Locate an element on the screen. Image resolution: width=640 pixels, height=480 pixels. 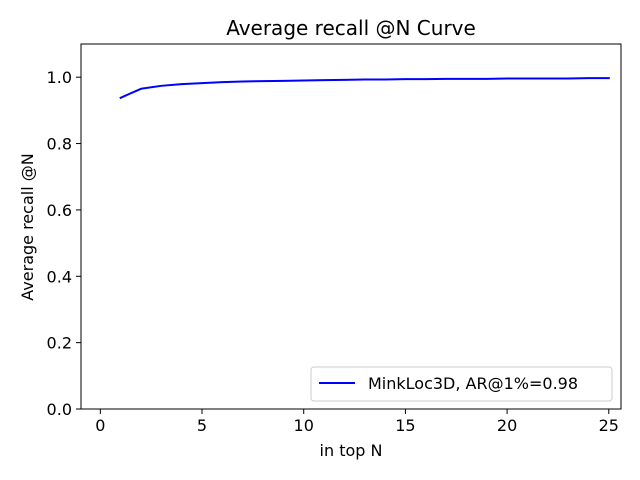
x-axis-ticks: 0 5 10 15 20 25 is located at coordinates (357, 422).